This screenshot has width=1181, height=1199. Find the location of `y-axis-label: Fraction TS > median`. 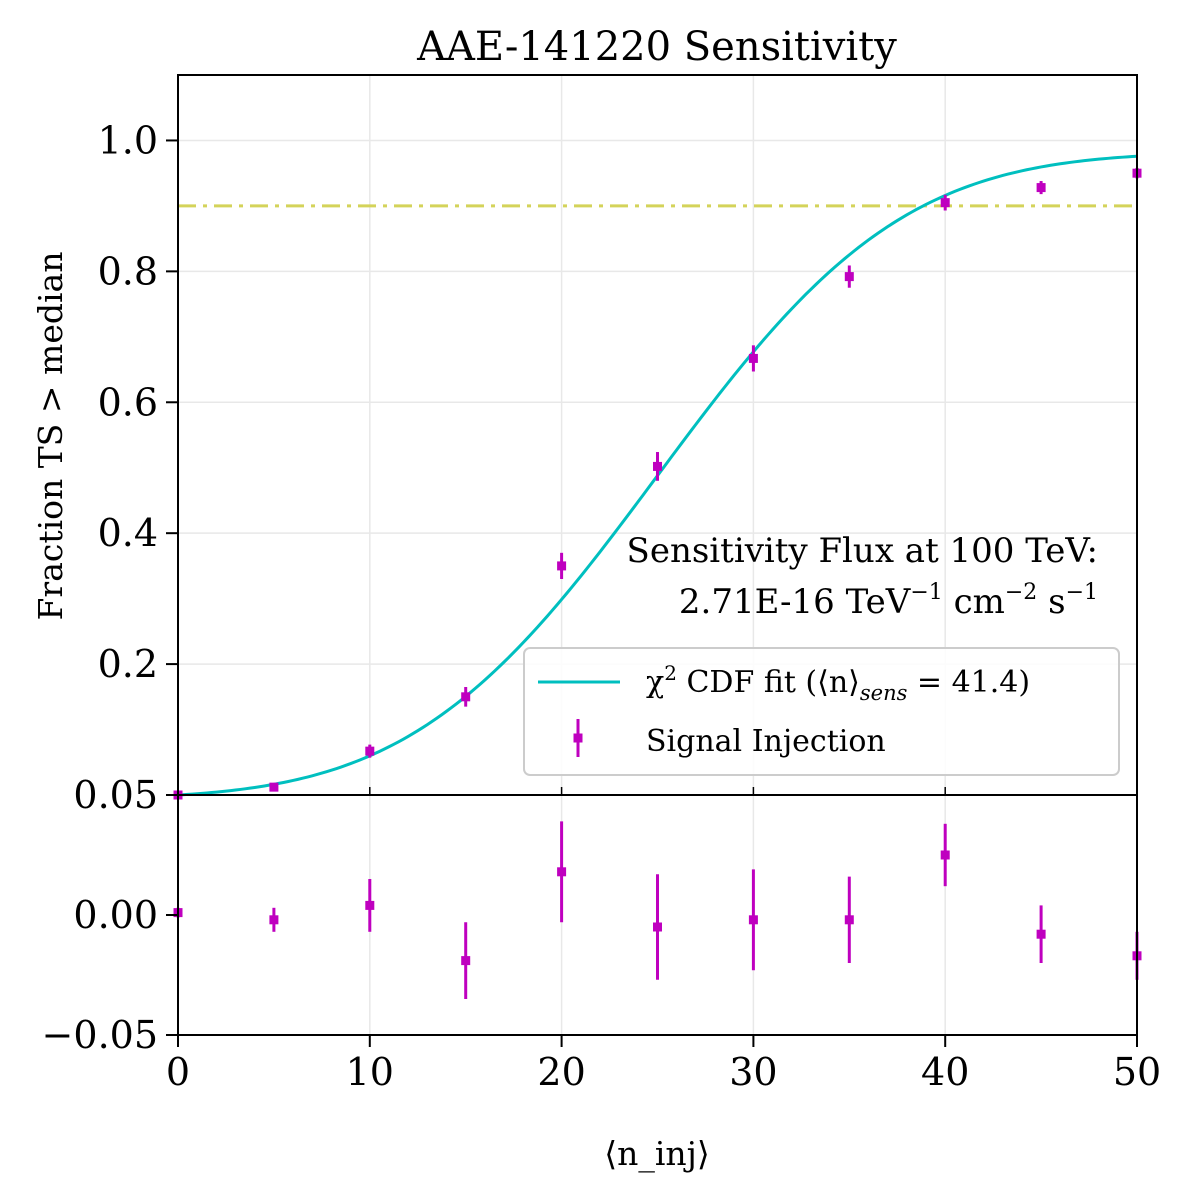

y-axis-label: Fraction TS > median is located at coordinates (50, 436).